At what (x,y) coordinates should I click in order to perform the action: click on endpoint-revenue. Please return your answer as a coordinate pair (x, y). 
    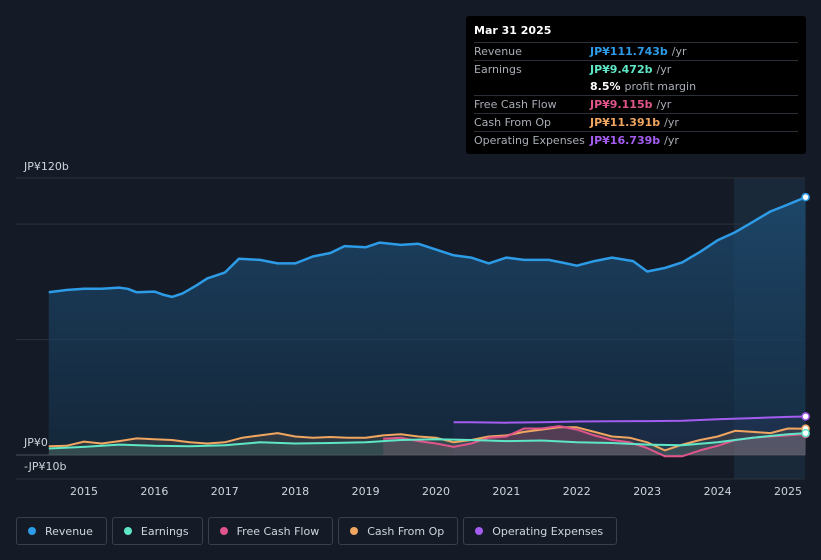
    Looking at the image, I should click on (805, 197).